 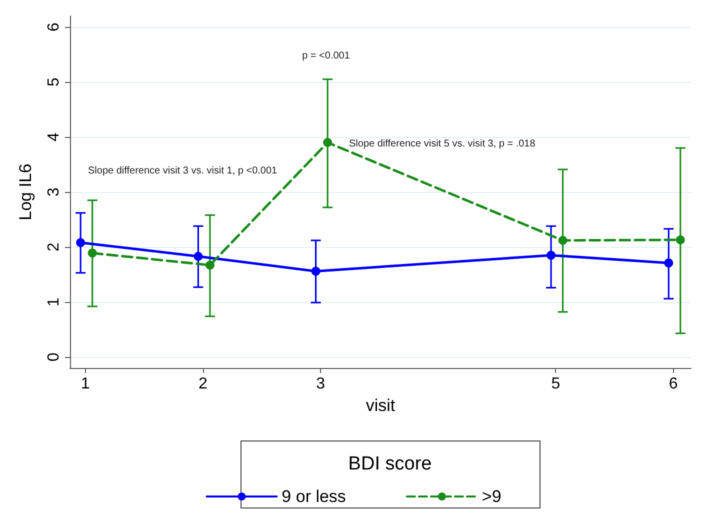 I want to click on x-tick-label: 6, so click(x=673, y=384).